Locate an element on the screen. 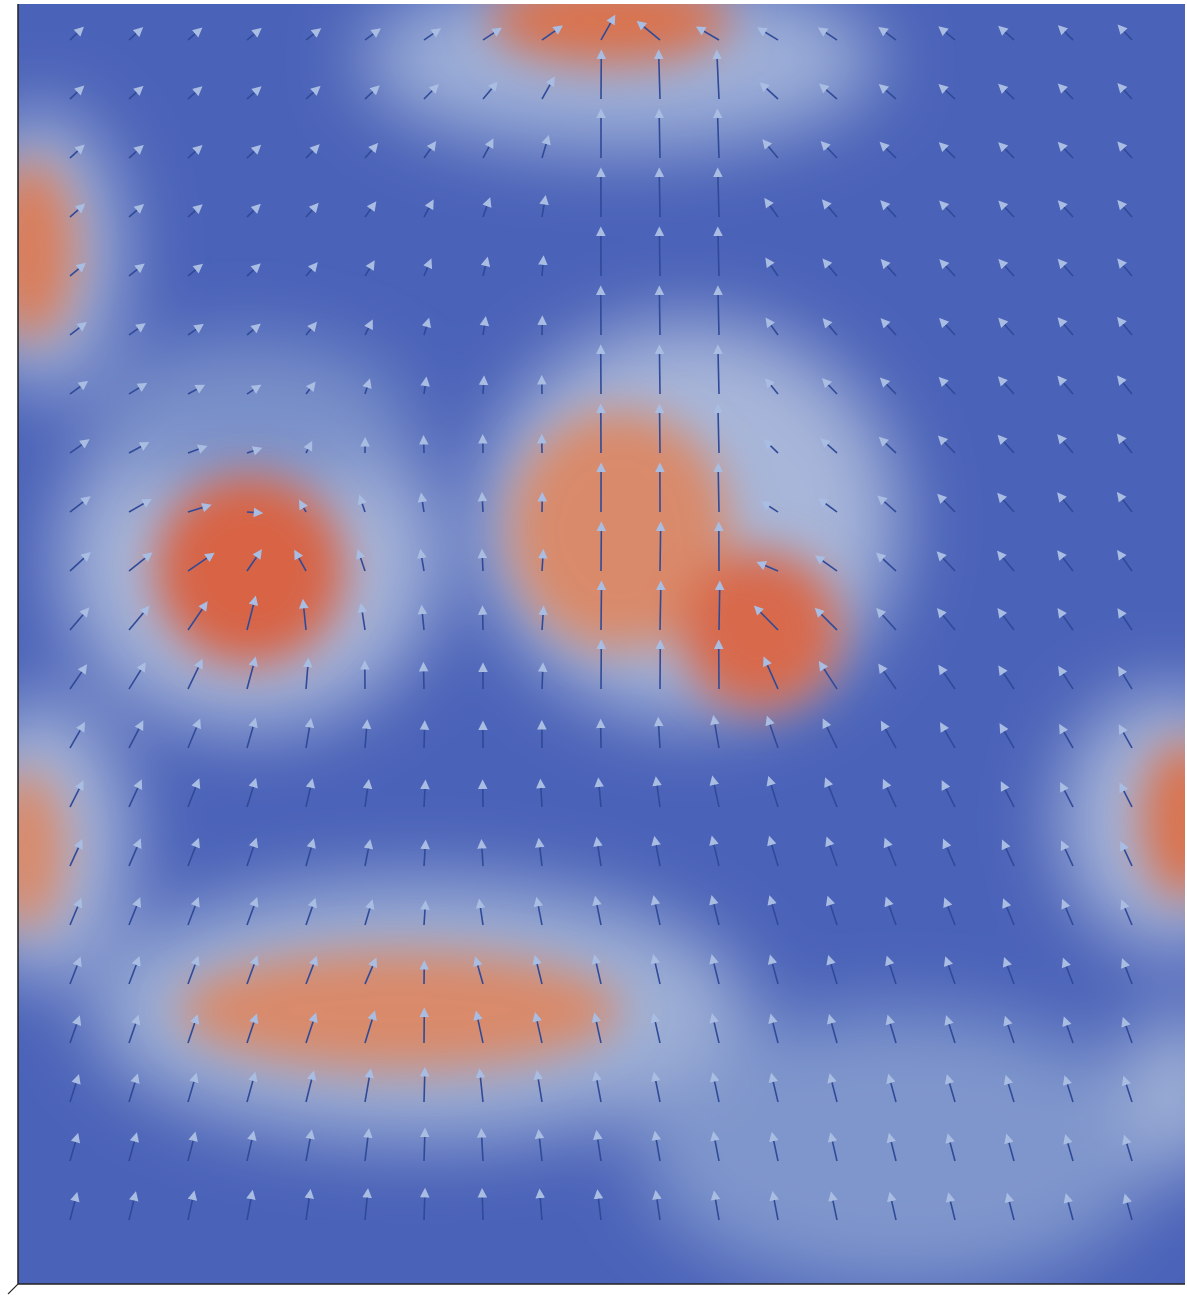 The image size is (1187, 1299). hotspot-left-edge-lower is located at coordinates (41, 850).